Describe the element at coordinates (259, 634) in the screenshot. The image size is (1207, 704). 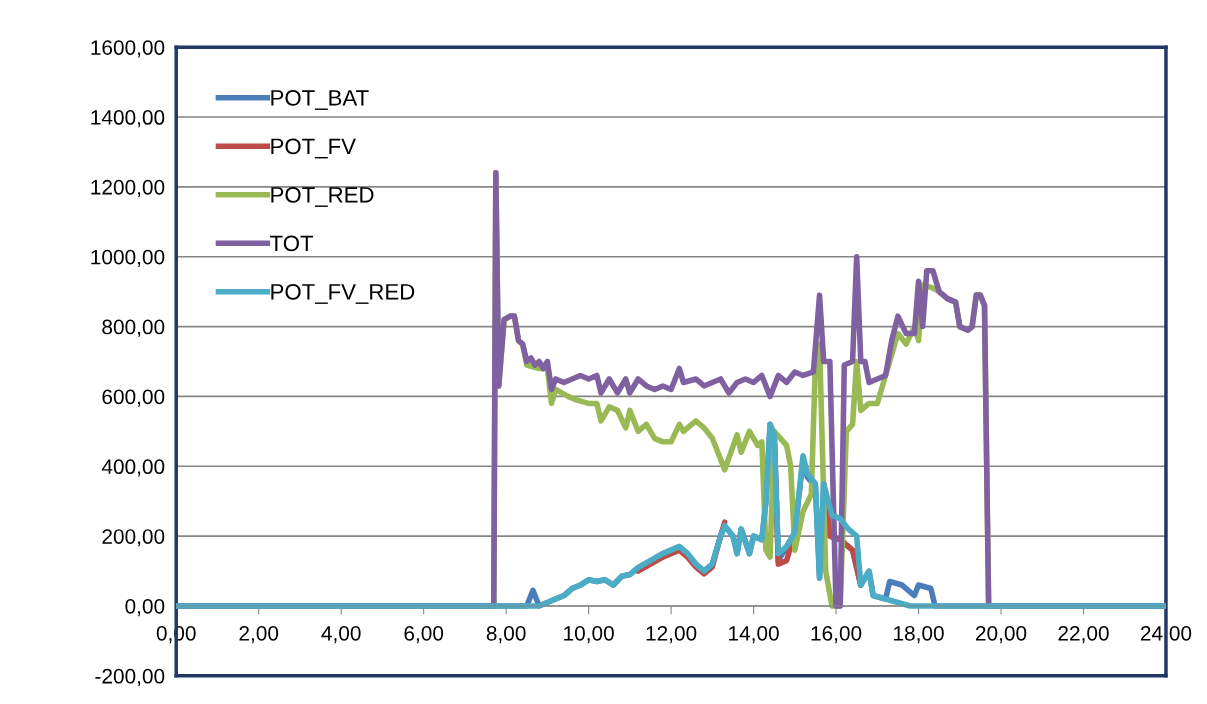
I see `x-tick-label: 2,00` at that location.